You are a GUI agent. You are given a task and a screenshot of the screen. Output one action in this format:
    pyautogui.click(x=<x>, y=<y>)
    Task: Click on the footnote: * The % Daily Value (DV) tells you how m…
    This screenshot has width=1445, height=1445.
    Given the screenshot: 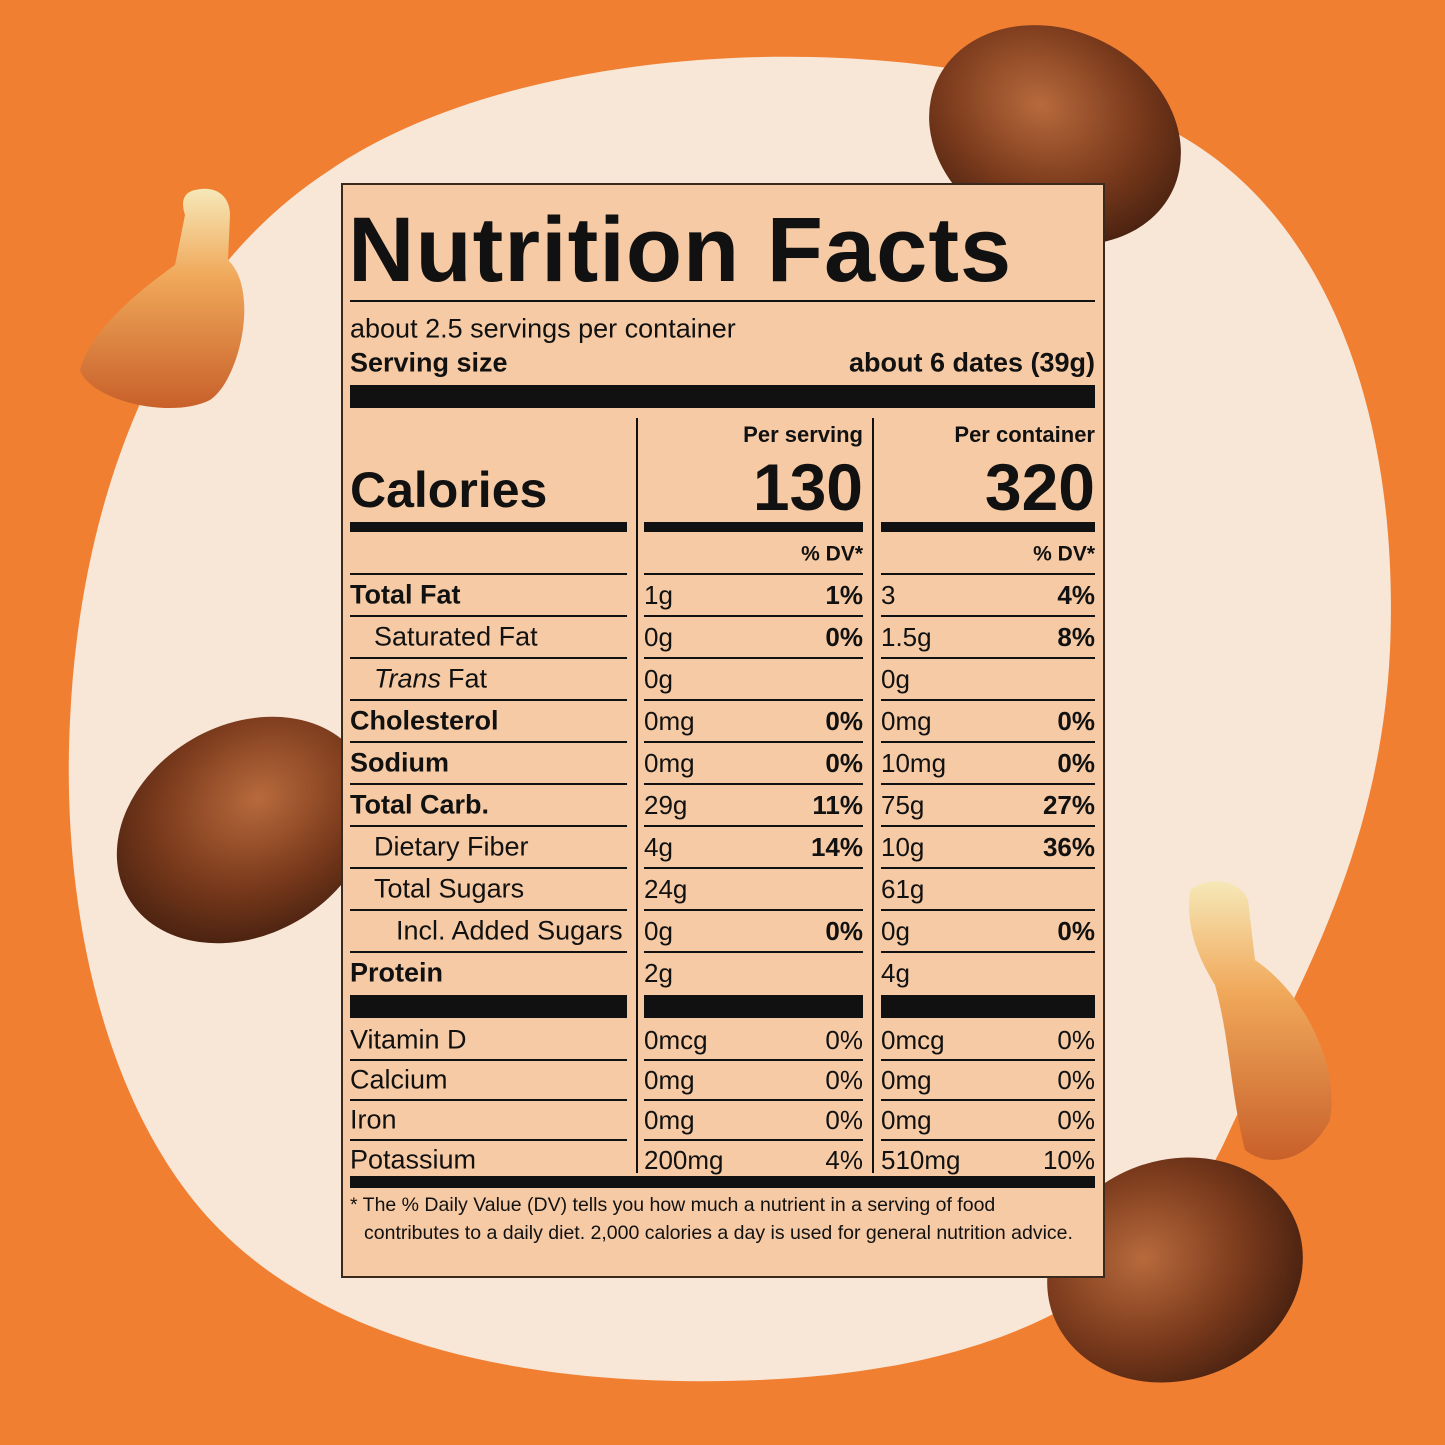 What is the action you would take?
    pyautogui.click(x=711, y=1219)
    